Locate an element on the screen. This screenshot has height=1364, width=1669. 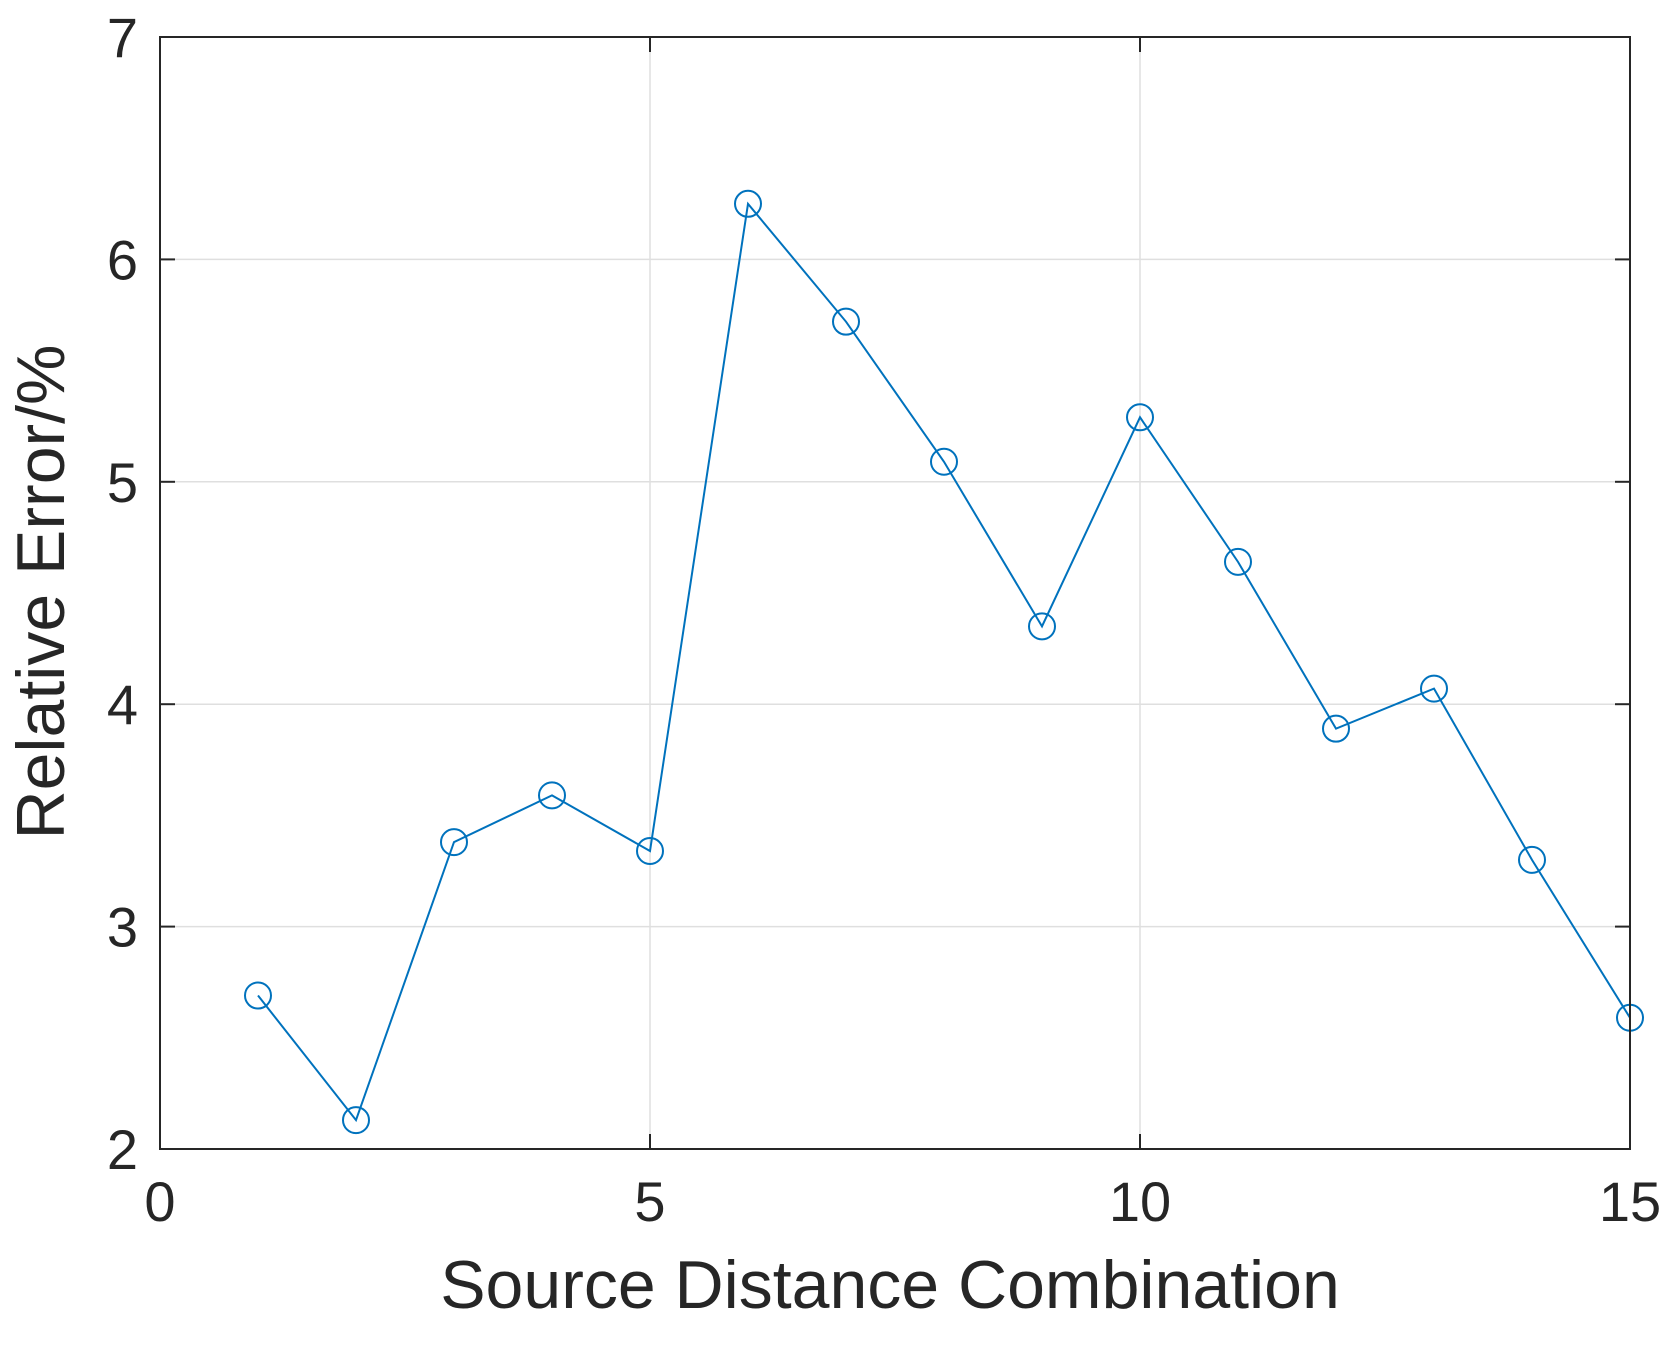
y-tick-label: 7 is located at coordinates (122, 37).